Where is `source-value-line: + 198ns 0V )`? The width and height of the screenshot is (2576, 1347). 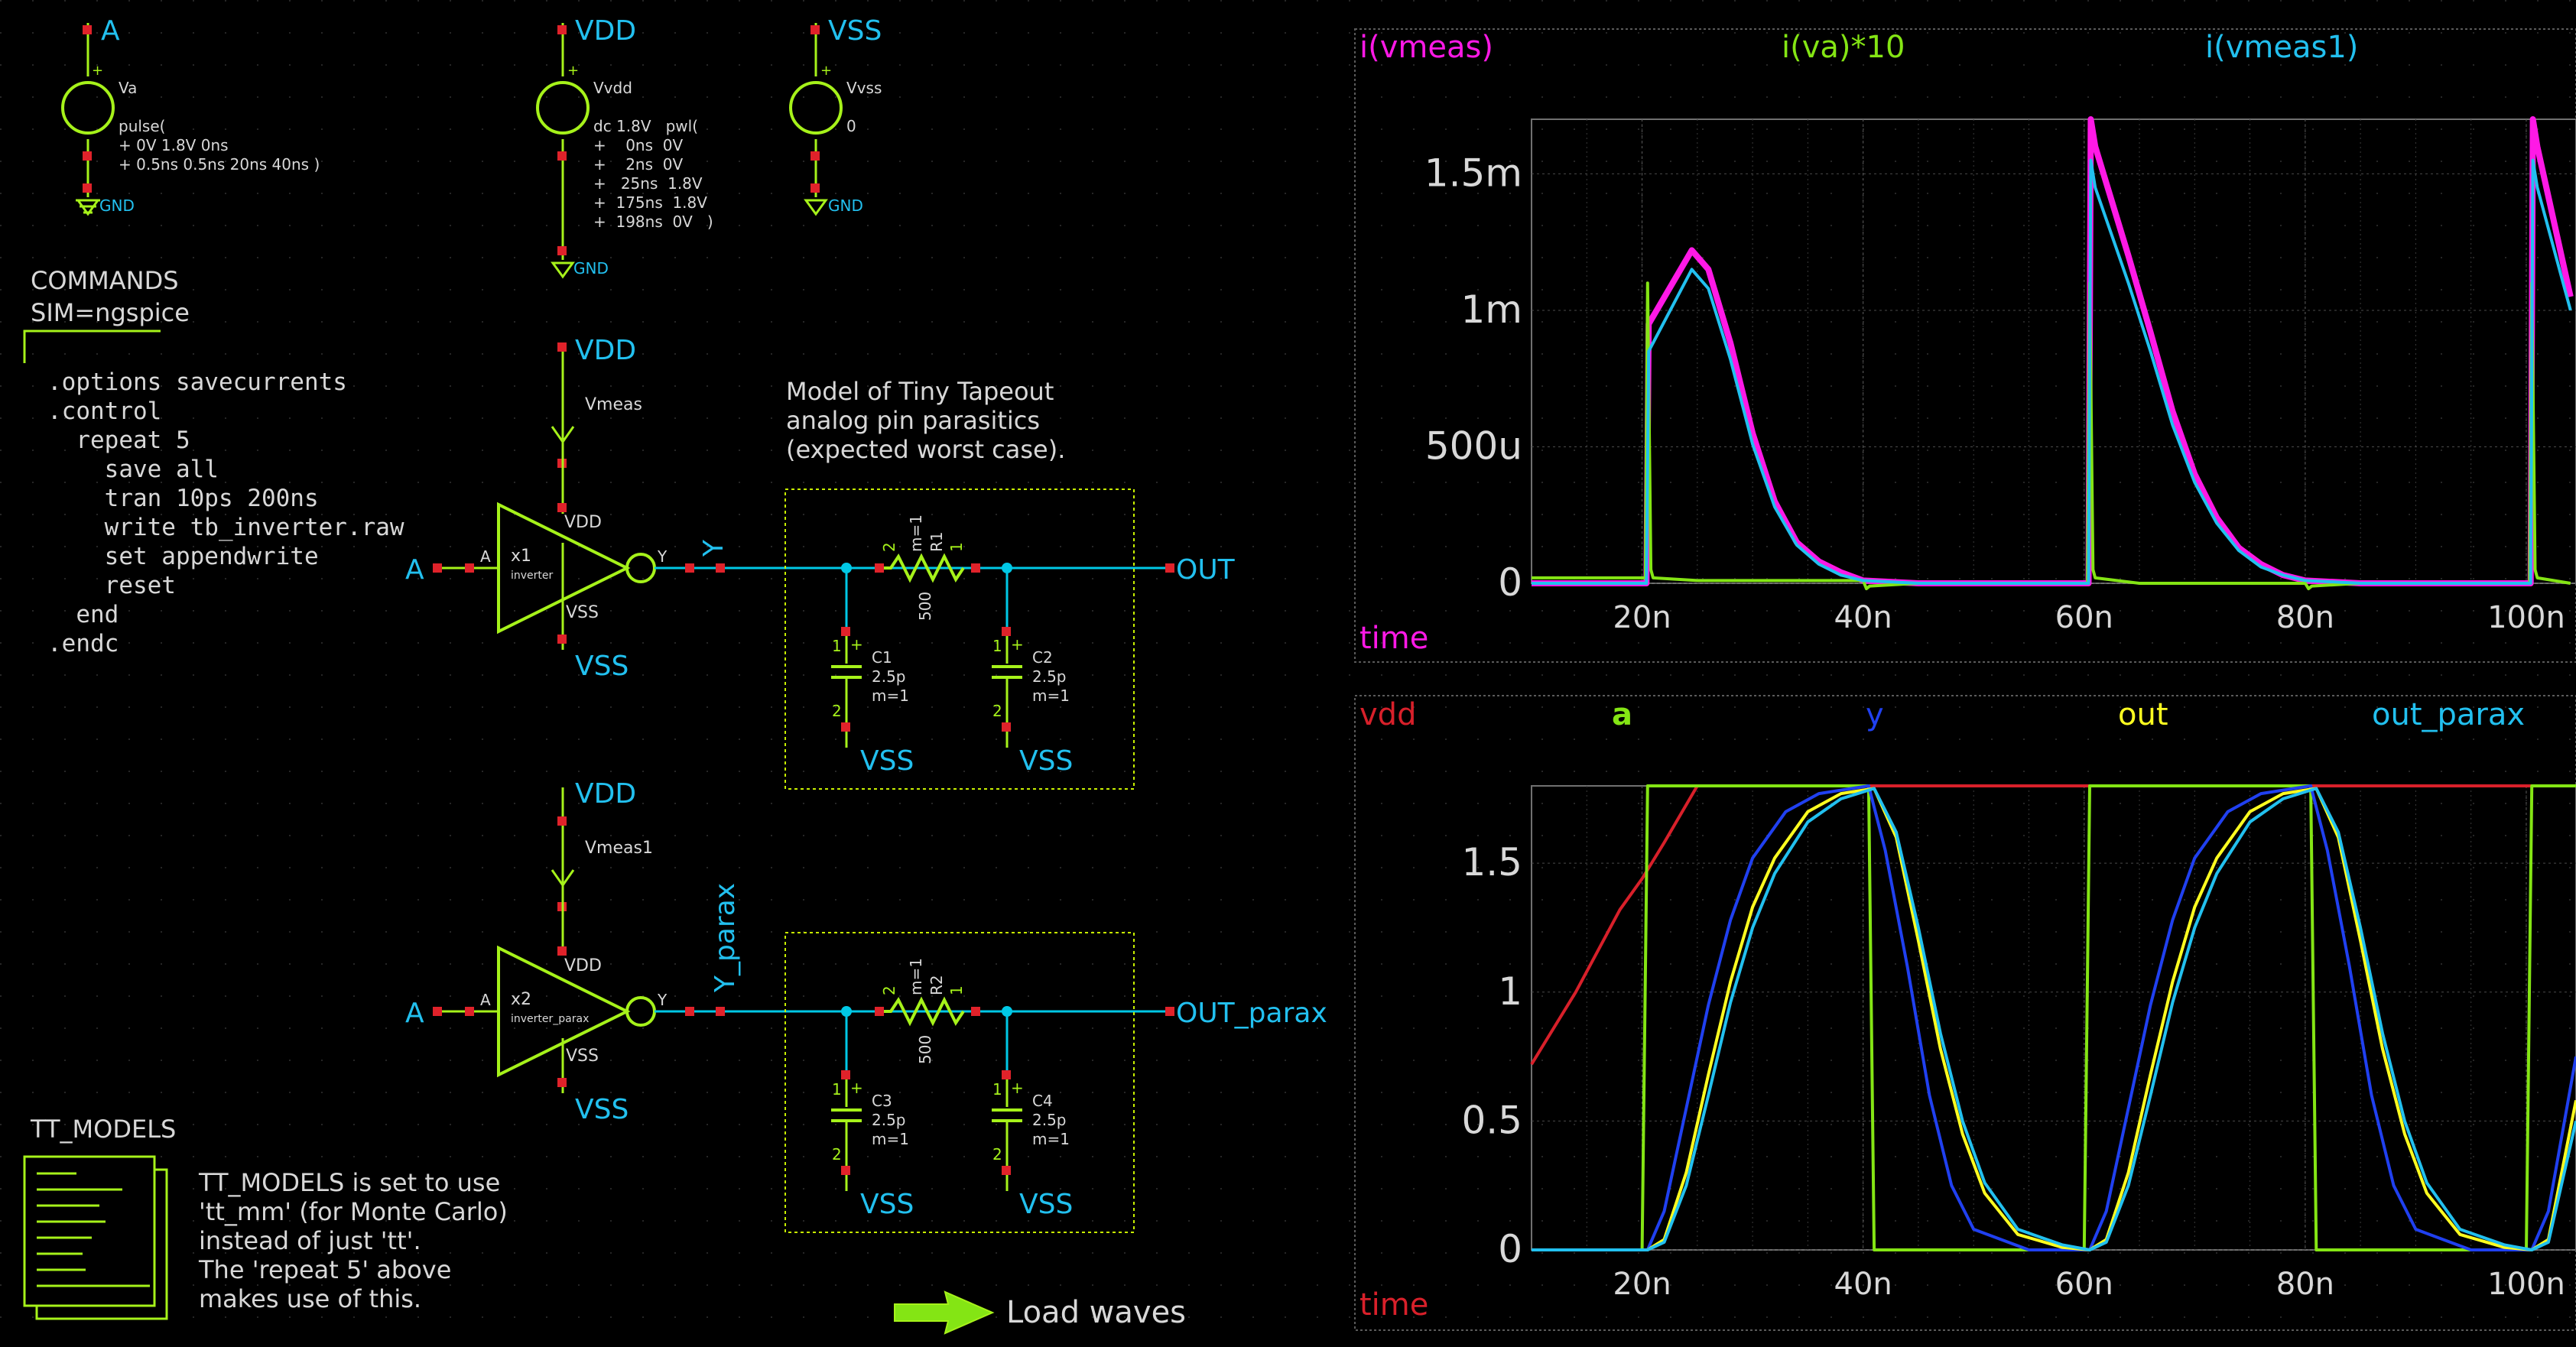 source-value-line: + 198ns 0V ) is located at coordinates (653, 222).